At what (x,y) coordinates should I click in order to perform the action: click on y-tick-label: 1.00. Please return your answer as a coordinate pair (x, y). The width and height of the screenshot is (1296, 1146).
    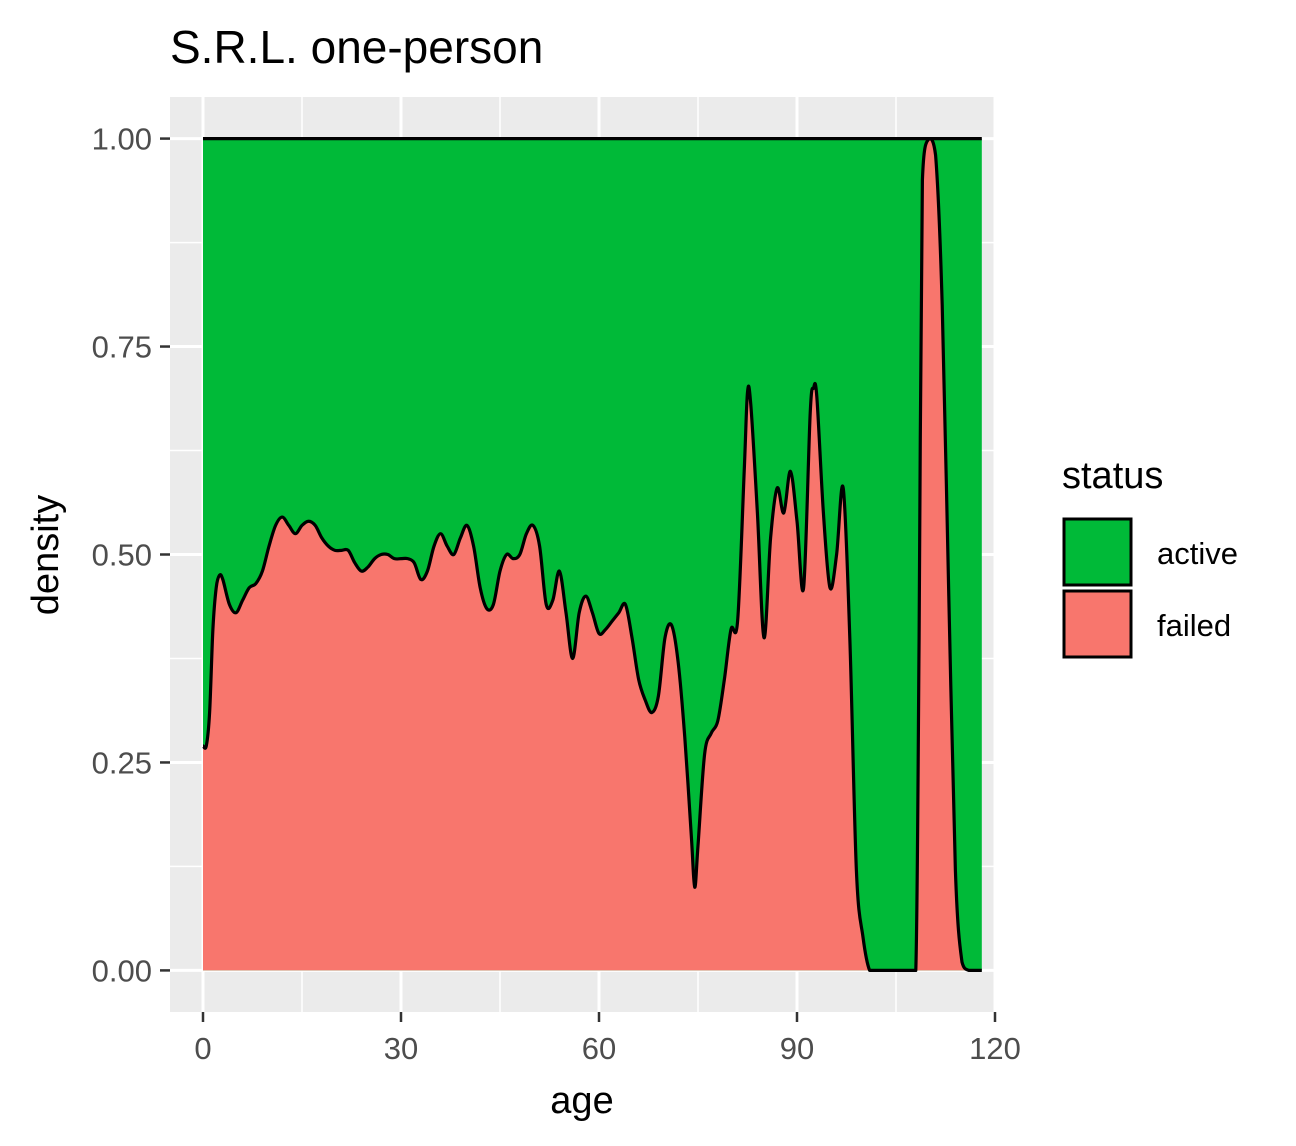
    Looking at the image, I should click on (122, 139).